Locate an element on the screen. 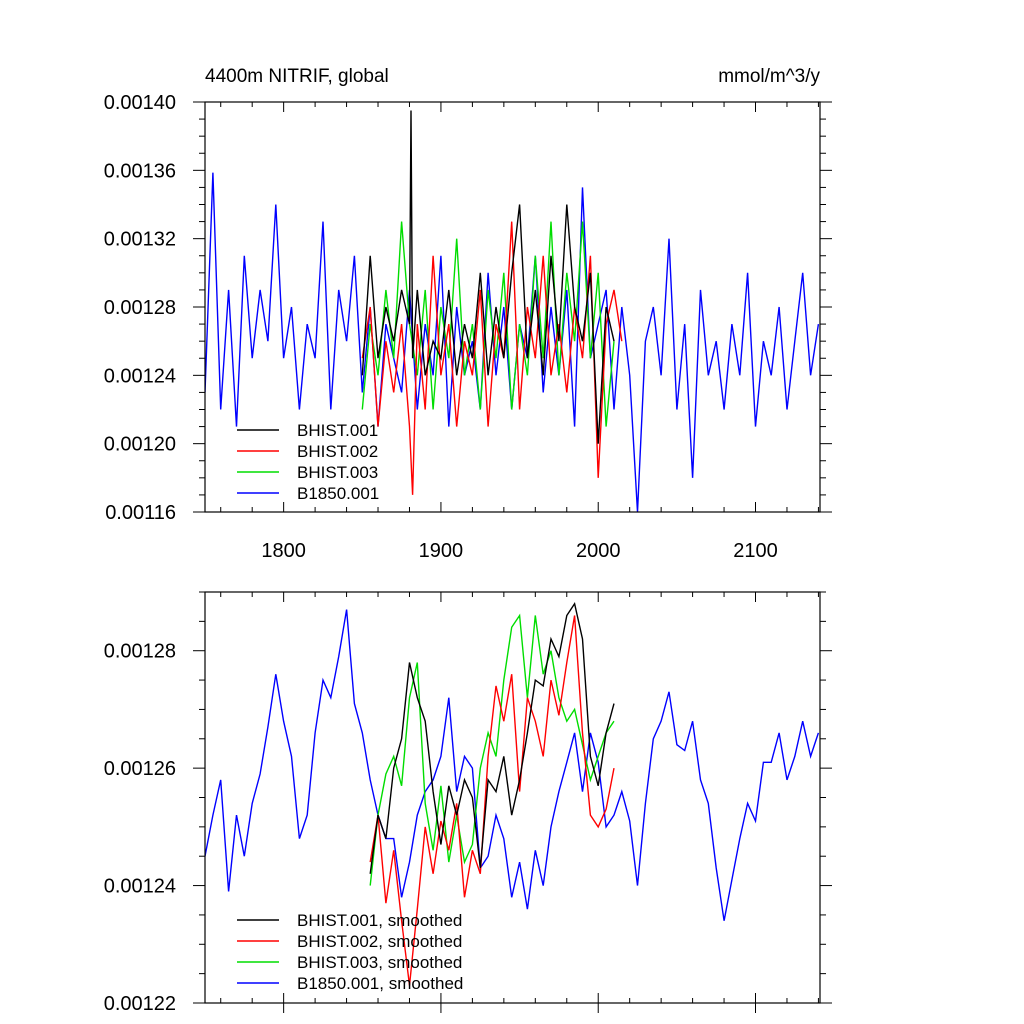 The image size is (1024, 1024). legend-label: BHIST.001 is located at coordinates (337, 430).